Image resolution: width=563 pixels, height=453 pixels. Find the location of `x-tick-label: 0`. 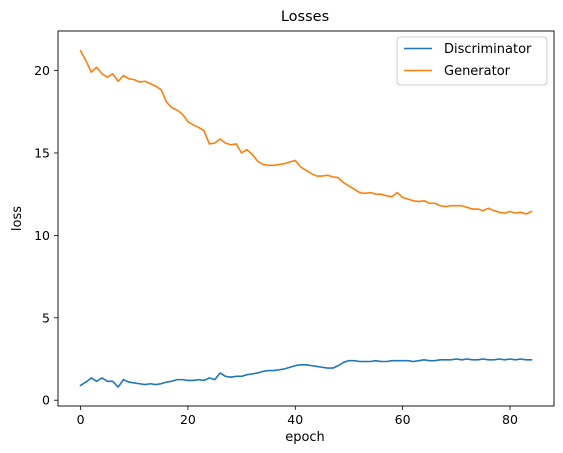

x-tick-label: 0 is located at coordinates (81, 419).